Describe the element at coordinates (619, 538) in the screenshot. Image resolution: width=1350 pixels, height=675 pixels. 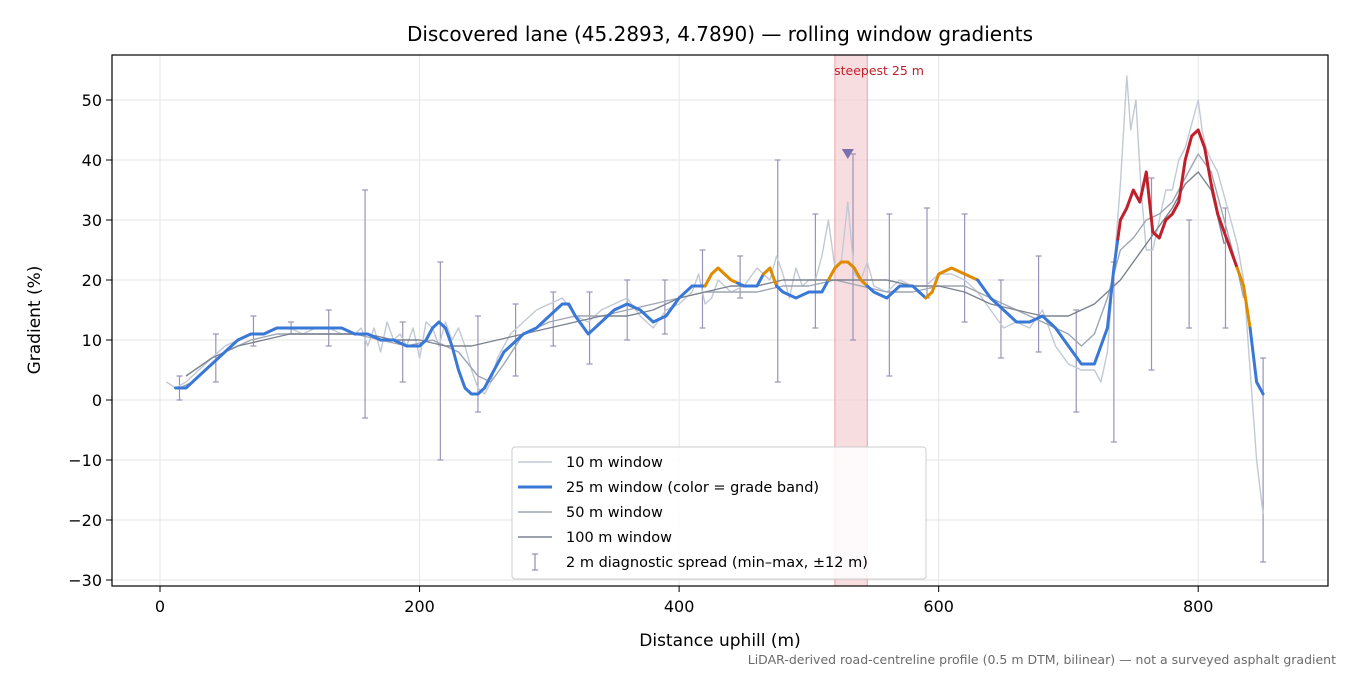
I see `legend-label-100m: 100 m window` at that location.